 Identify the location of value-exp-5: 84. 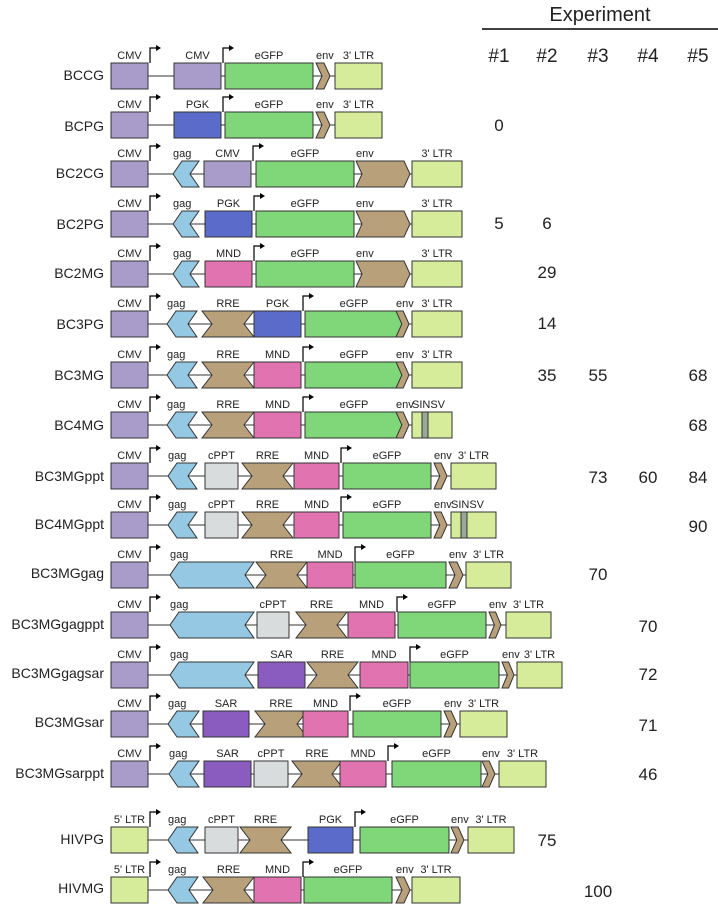
(698, 477).